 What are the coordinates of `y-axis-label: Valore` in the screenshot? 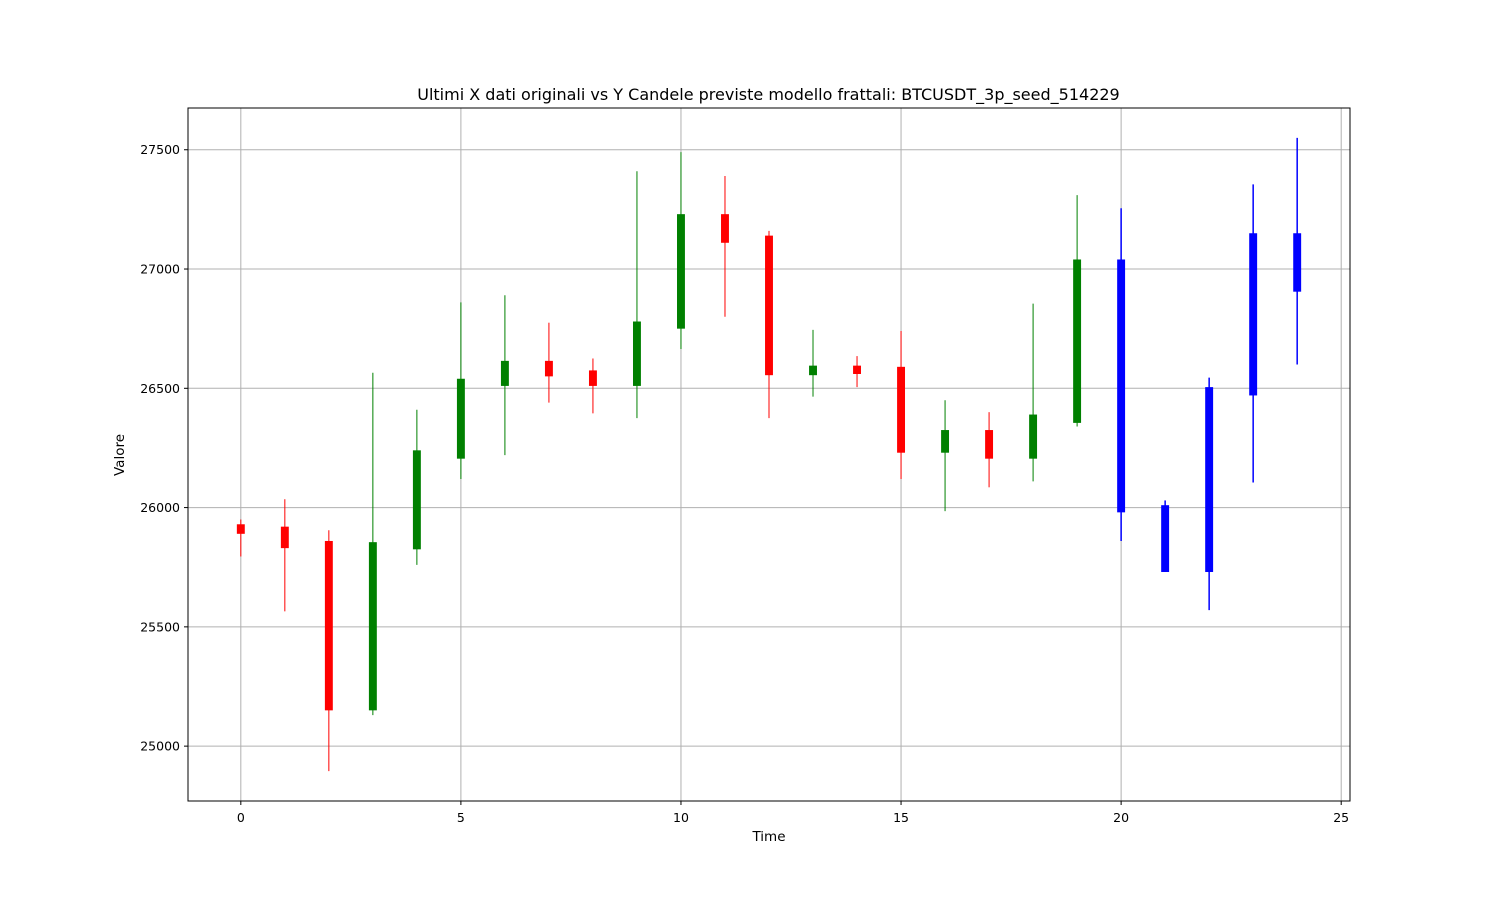 It's located at (120, 455).